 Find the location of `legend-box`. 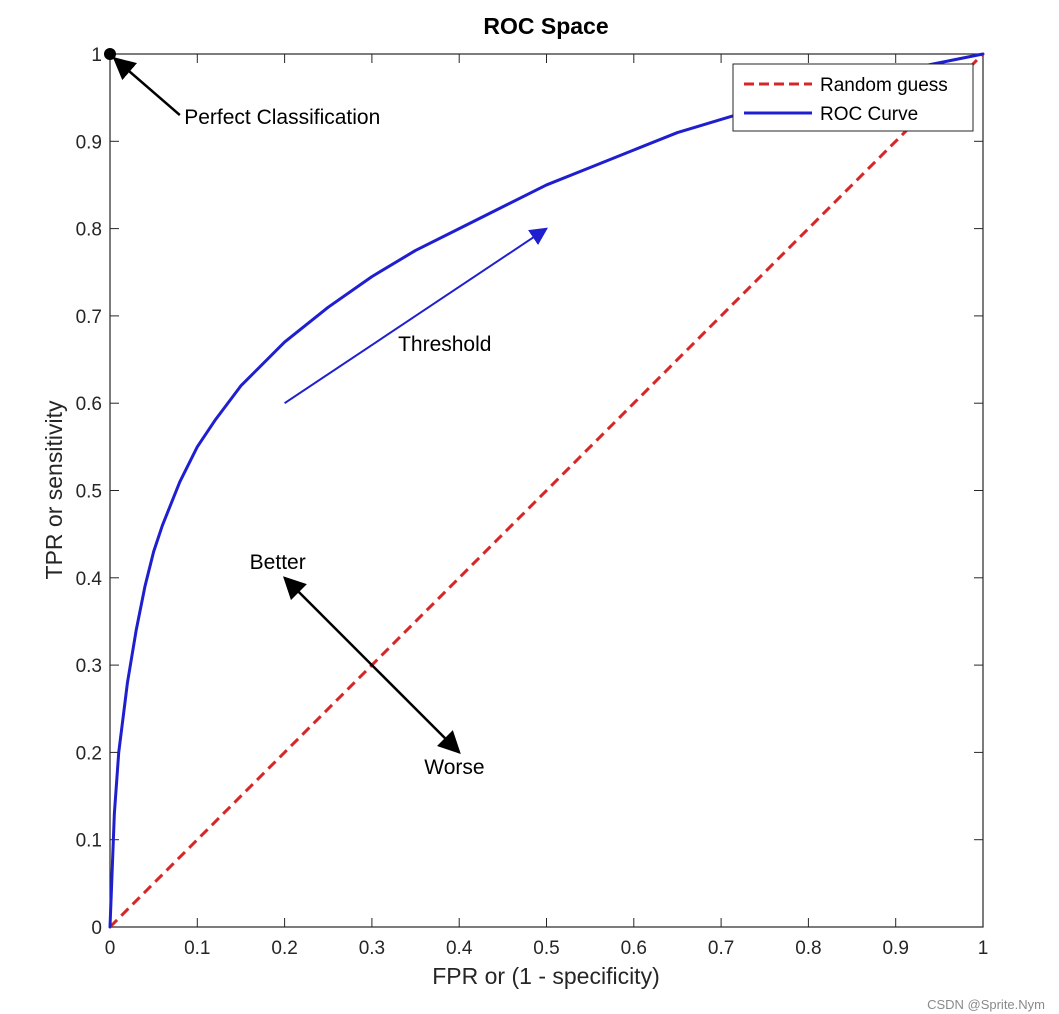

legend-box is located at coordinates (853, 97).